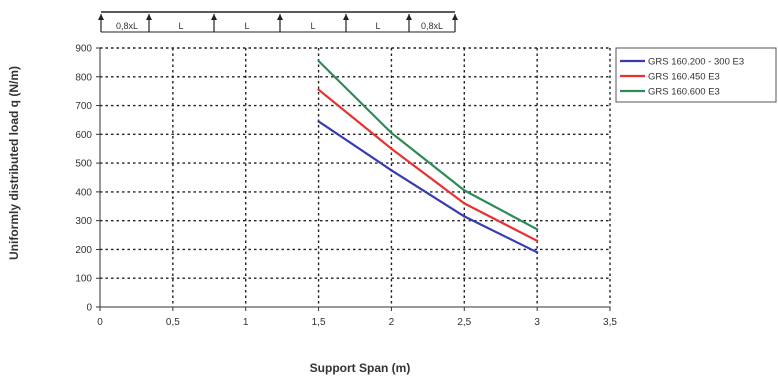  What do you see at coordinates (537, 322) in the screenshot?
I see `x-tick-label: 3` at bounding box center [537, 322].